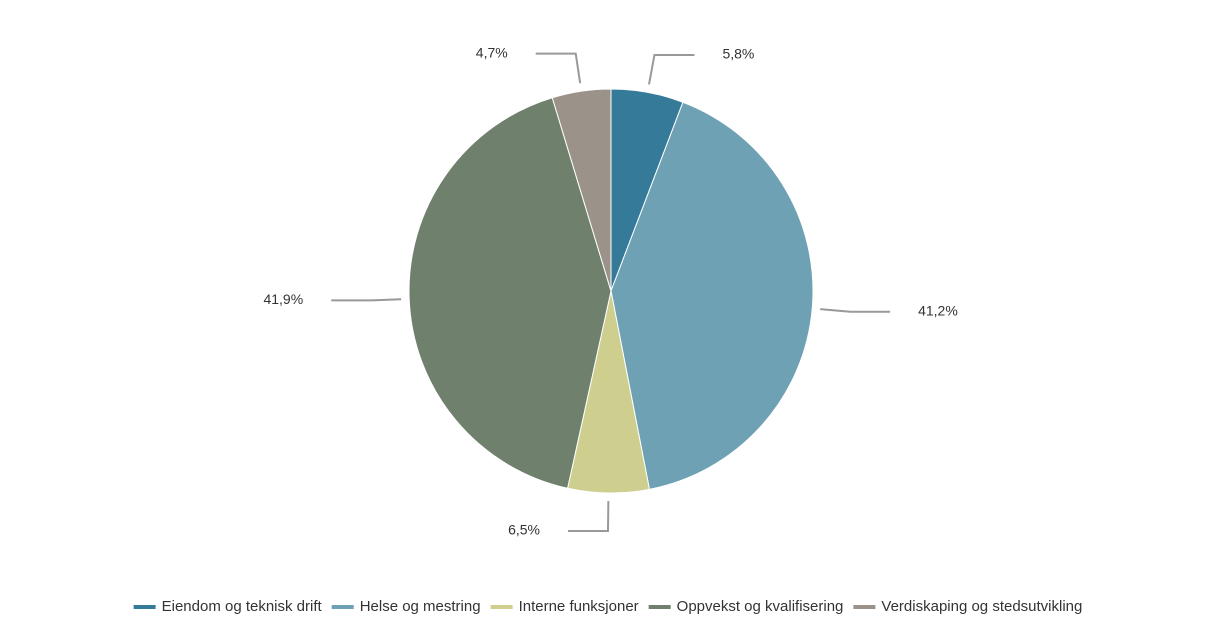 The image size is (1216, 619). What do you see at coordinates (420, 606) in the screenshot?
I see `legend-text: Helse og mestring` at bounding box center [420, 606].